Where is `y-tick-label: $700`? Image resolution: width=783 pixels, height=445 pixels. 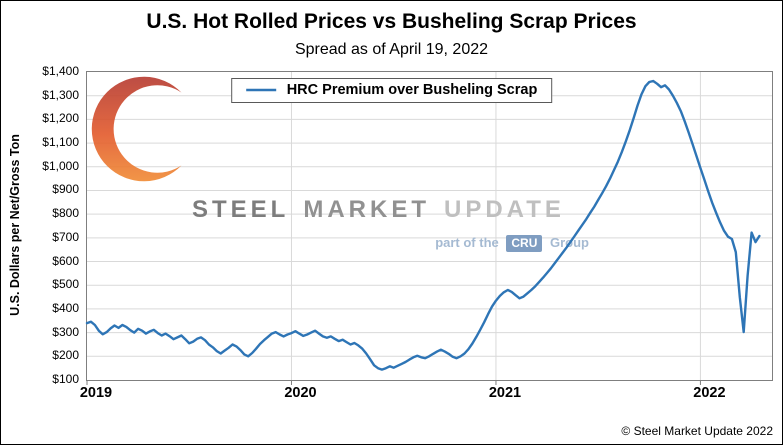
y-tick-label: $700 is located at coordinates (65, 236).